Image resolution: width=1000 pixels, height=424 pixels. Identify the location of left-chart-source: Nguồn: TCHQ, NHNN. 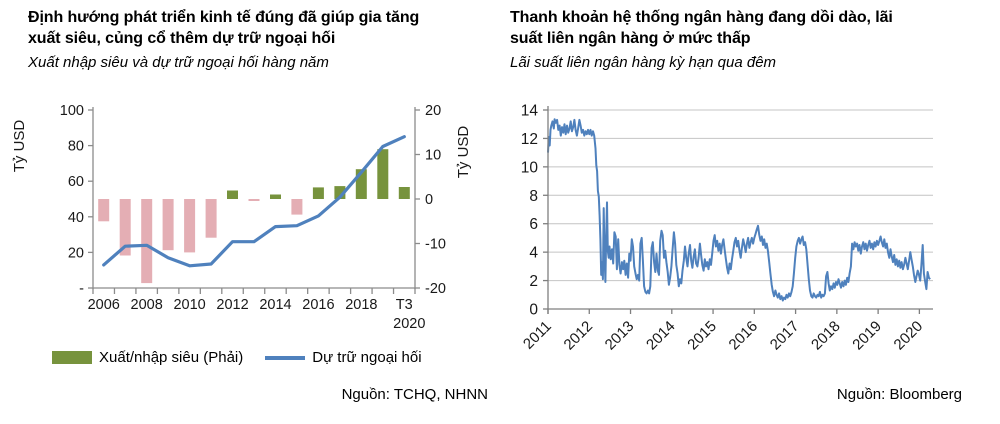
(414, 394).